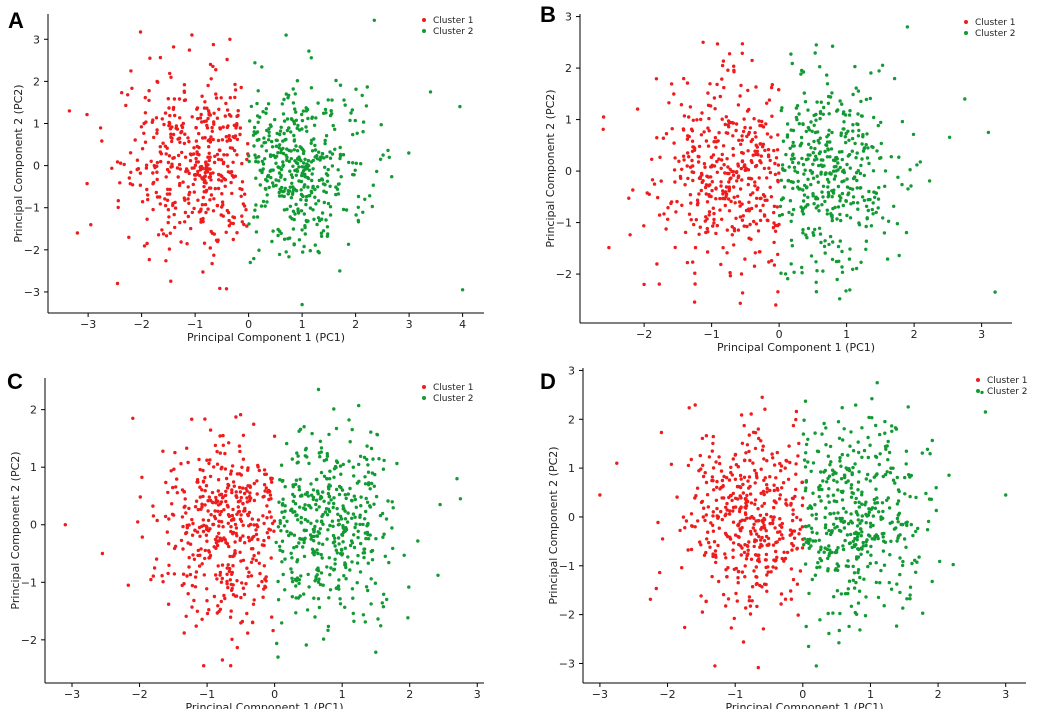 This screenshot has height=709, width=1038. Describe the element at coordinates (462, 324) in the screenshot. I see `x-tick-label: 4` at that location.